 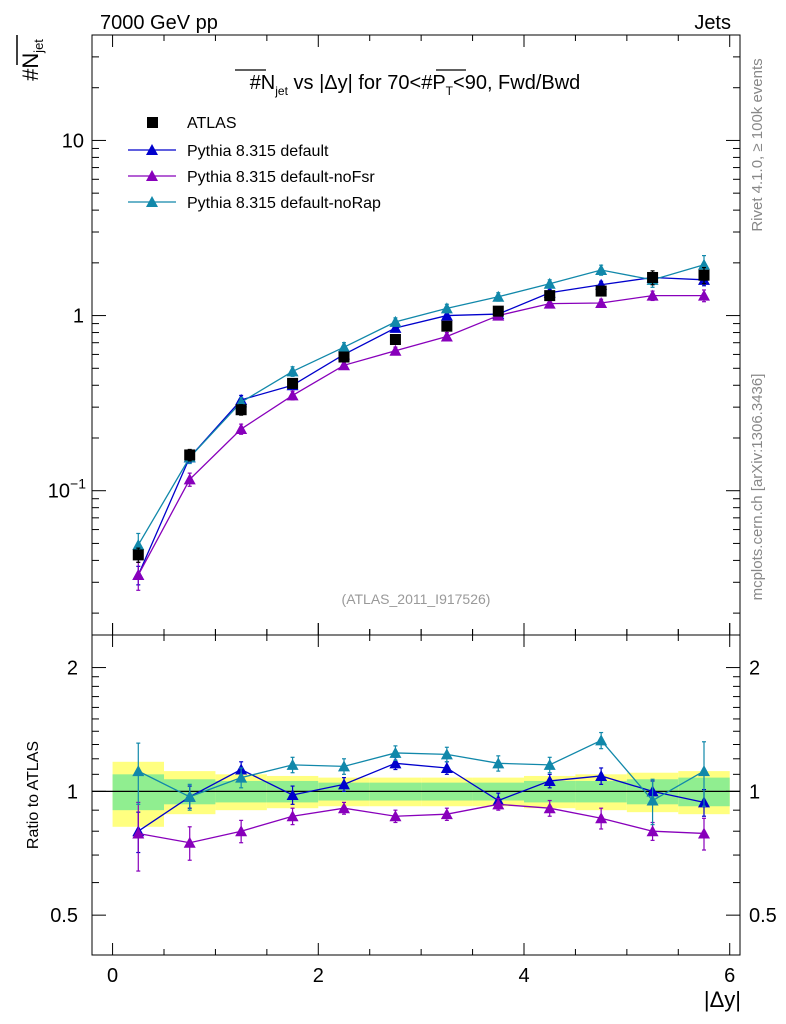 I want to click on ratio-y-tick-label-left: 0.5, so click(x=64, y=916).